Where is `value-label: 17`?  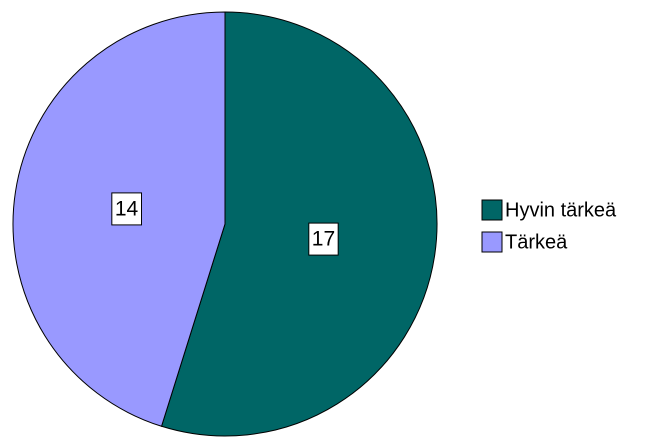 value-label: 17 is located at coordinates (323, 239).